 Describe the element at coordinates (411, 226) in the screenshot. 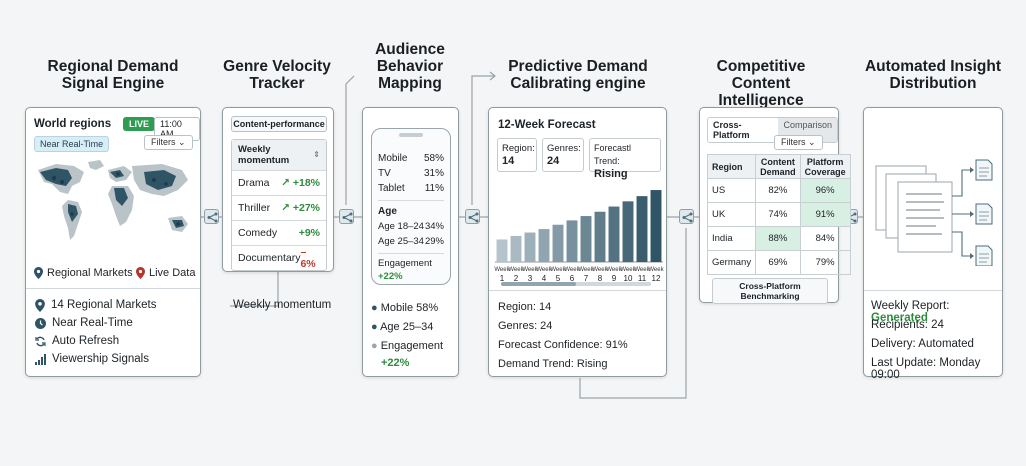

I see `age-row: Age 18–24 34%` at that location.